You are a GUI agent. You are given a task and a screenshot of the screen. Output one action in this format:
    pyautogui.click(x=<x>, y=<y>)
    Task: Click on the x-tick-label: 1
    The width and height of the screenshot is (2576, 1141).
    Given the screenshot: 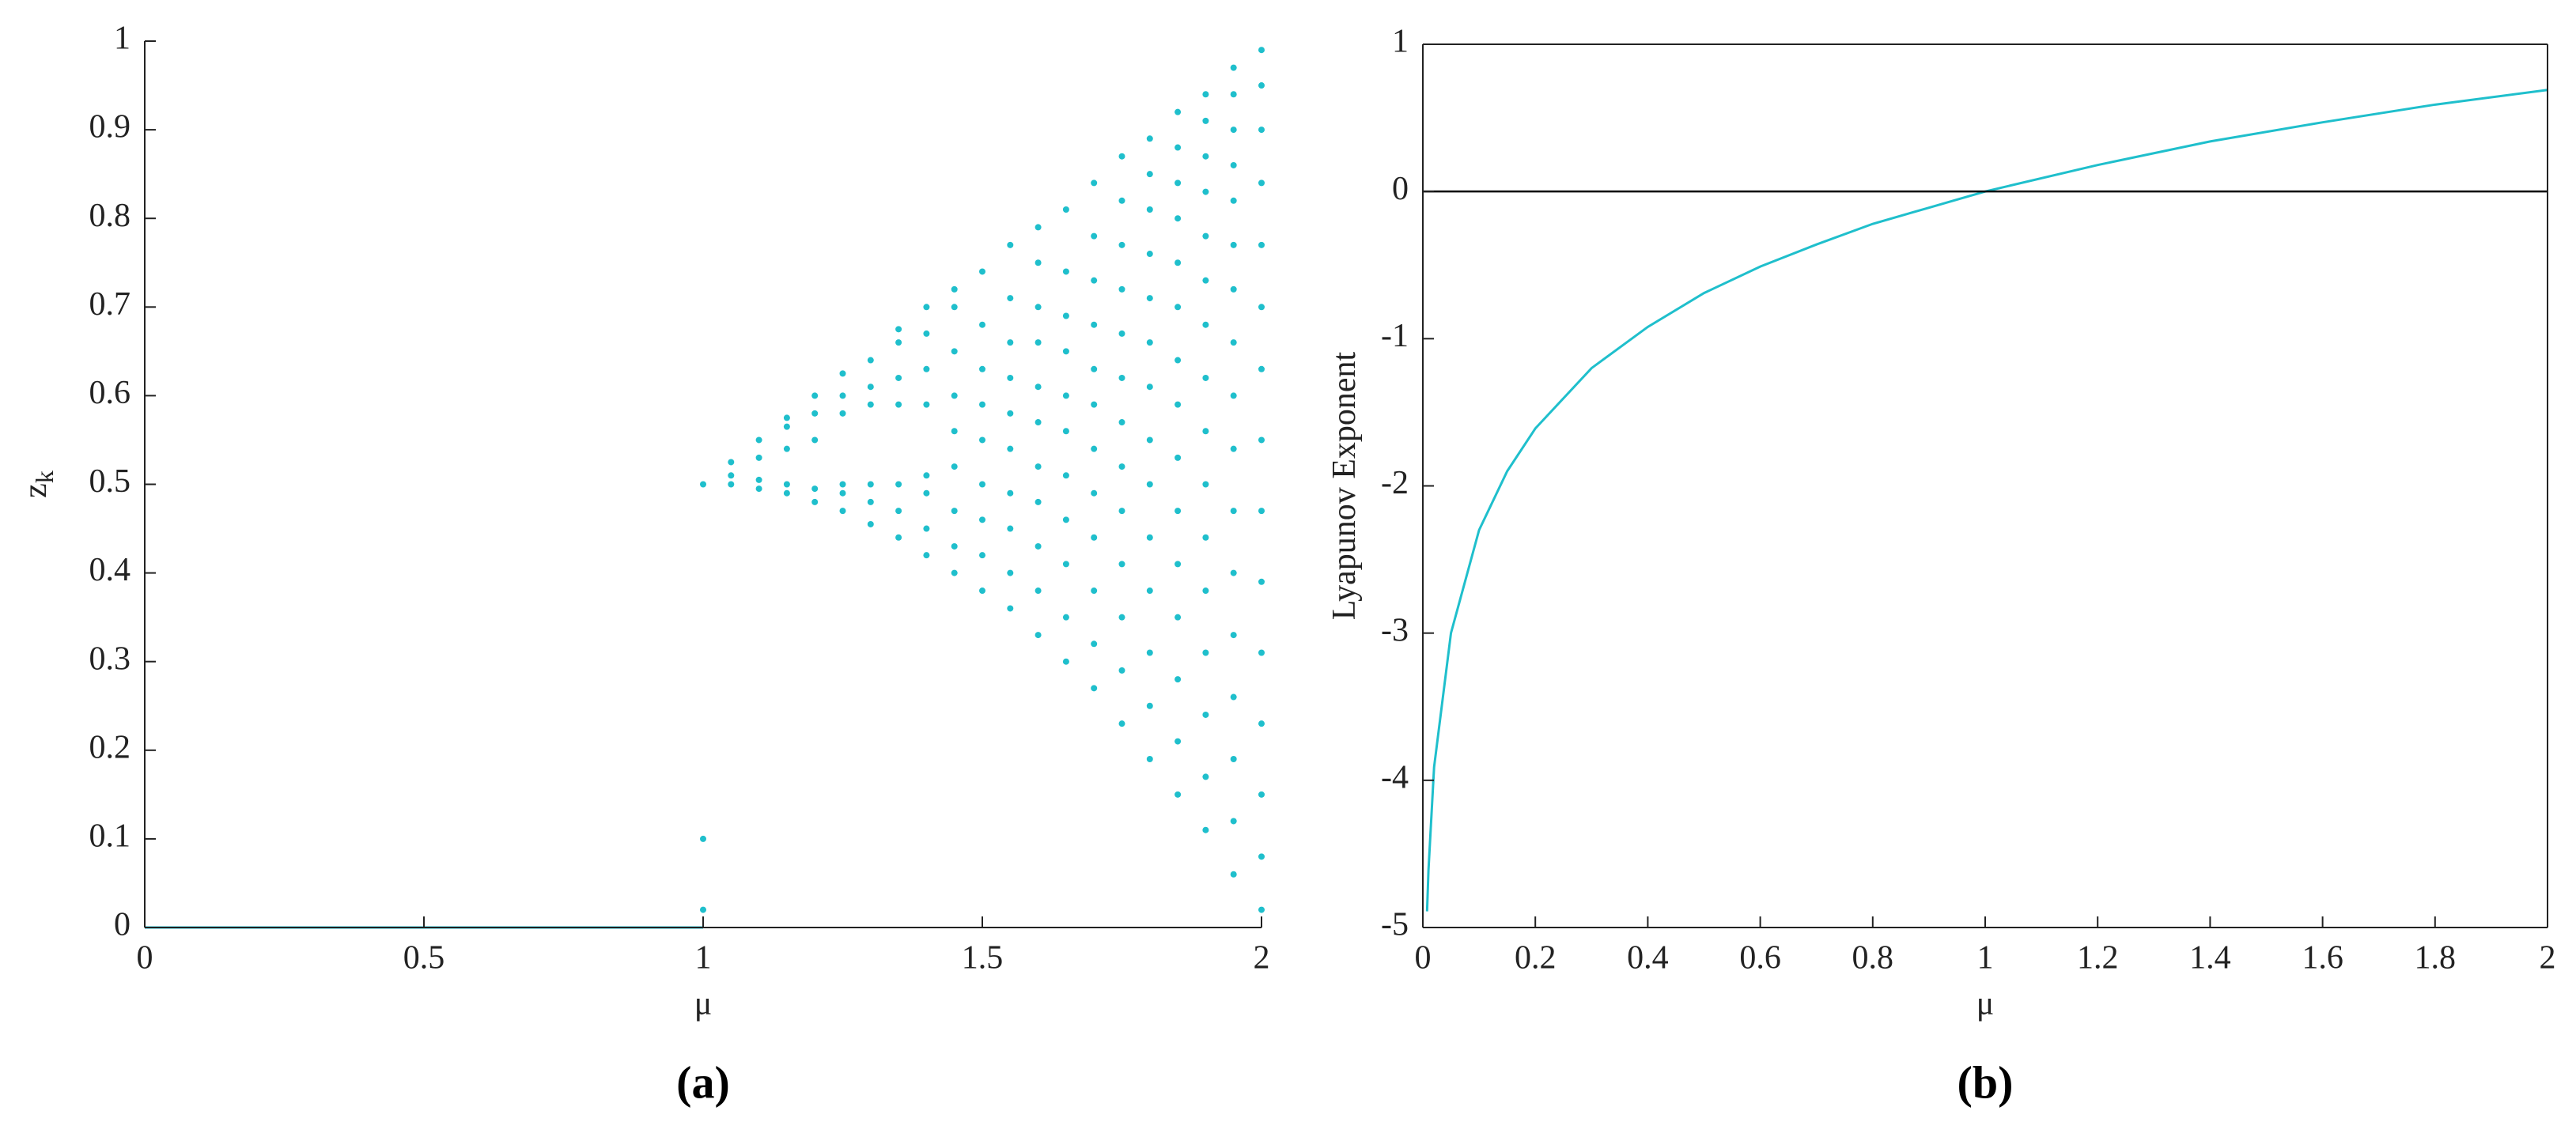 What is the action you would take?
    pyautogui.click(x=704, y=958)
    